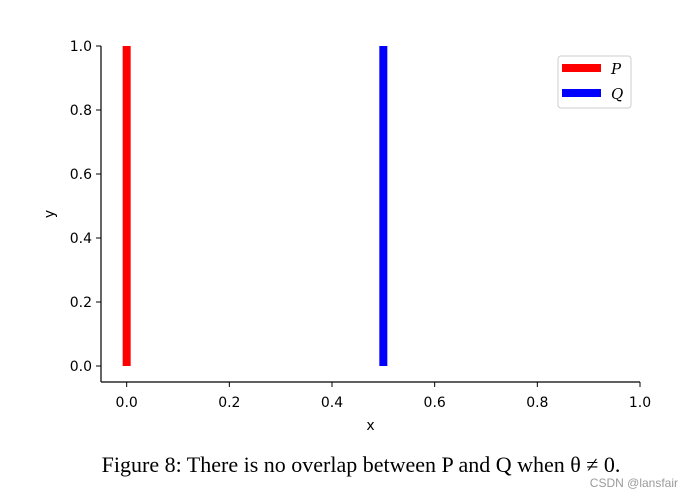 This screenshot has width=692, height=500. Describe the element at coordinates (617, 94) in the screenshot. I see `legend-label-q: Q` at that location.